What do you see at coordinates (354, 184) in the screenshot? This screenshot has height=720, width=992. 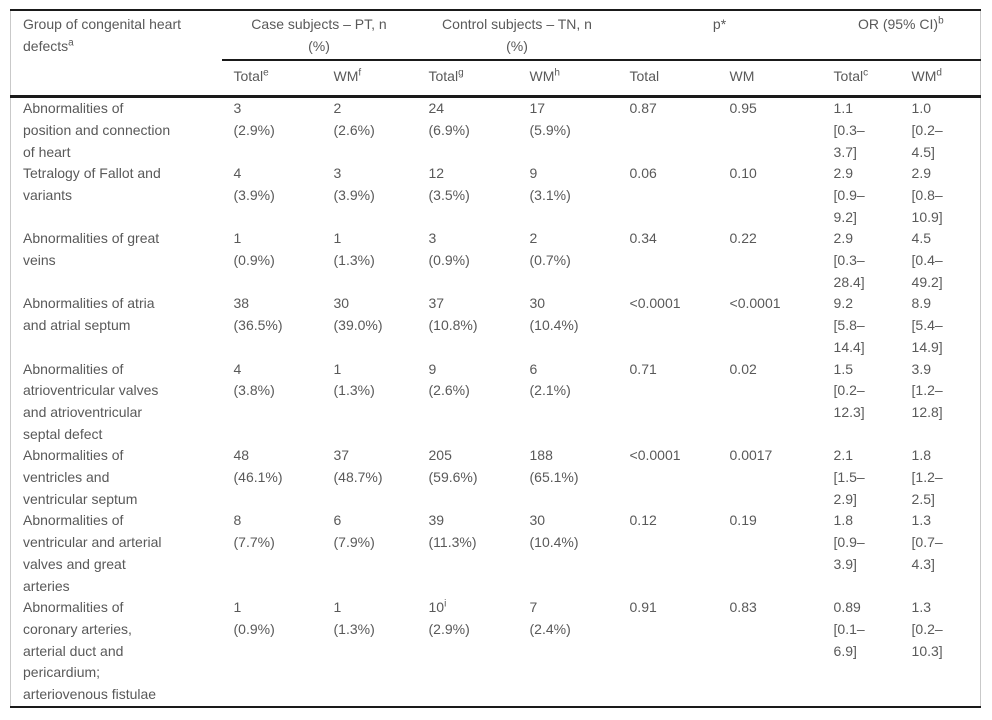 I see `cell-case-wm: 3 (3.9%)` at bounding box center [354, 184].